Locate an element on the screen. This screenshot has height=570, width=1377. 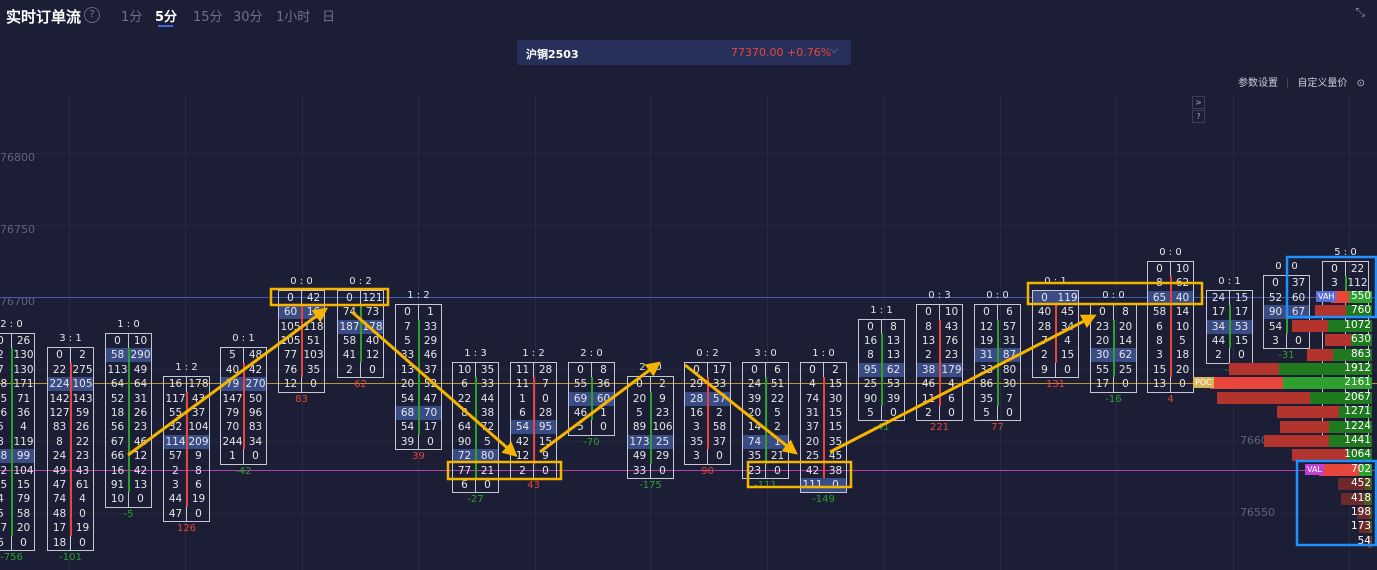
bid-volume: 28 is located at coordinates (1044, 326).